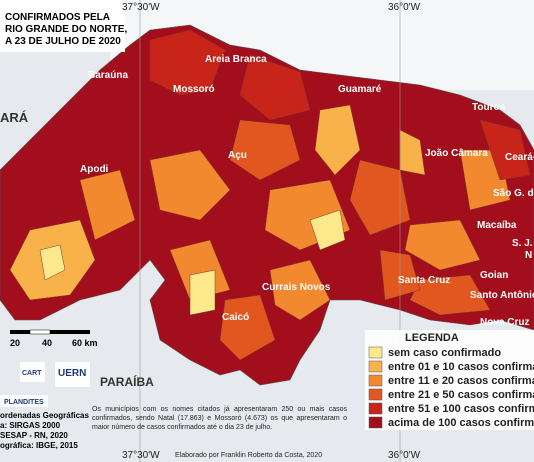 This screenshot has width=534, height=462. Describe the element at coordinates (444, 353) in the screenshot. I see `legend-label: sem caso confirmado` at that location.